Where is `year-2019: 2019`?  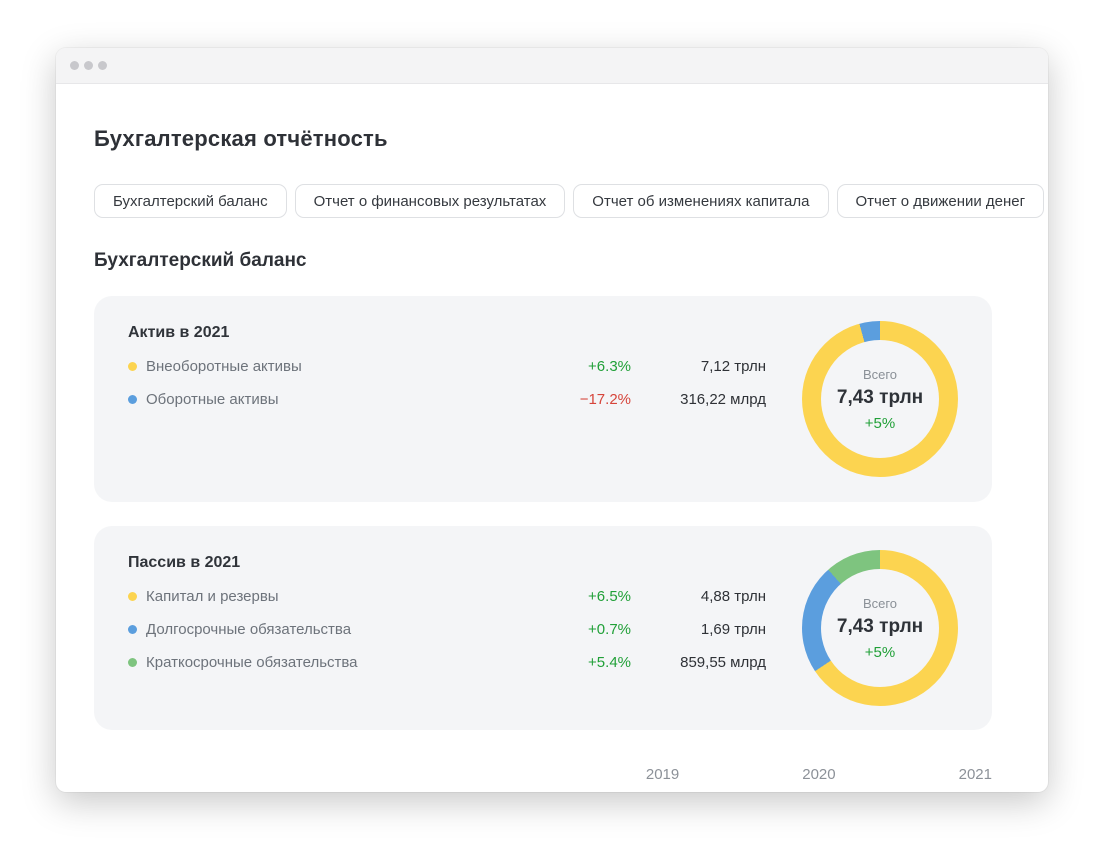 year-2019: 2019 is located at coordinates (662, 774).